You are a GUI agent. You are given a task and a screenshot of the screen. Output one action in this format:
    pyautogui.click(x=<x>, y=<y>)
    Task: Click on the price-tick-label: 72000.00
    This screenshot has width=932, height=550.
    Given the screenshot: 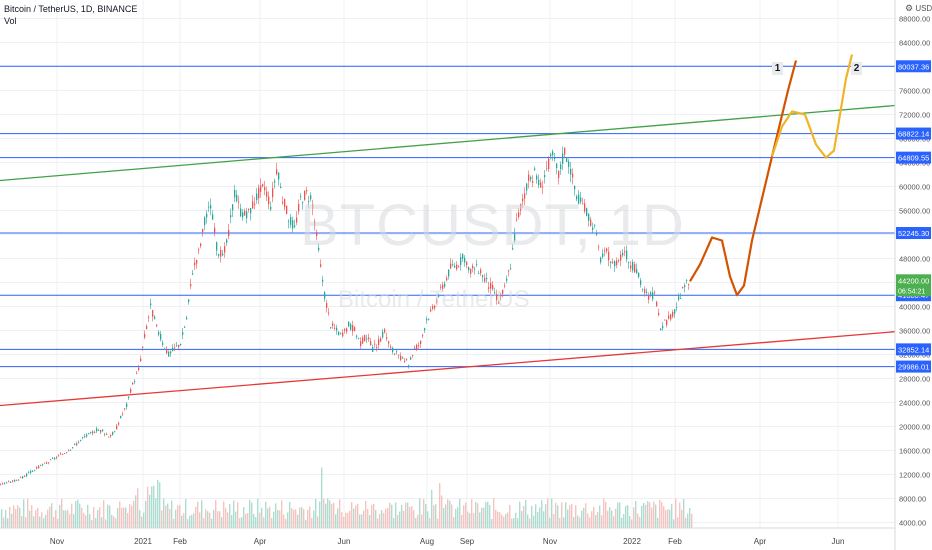 What is the action you would take?
    pyautogui.click(x=914, y=115)
    